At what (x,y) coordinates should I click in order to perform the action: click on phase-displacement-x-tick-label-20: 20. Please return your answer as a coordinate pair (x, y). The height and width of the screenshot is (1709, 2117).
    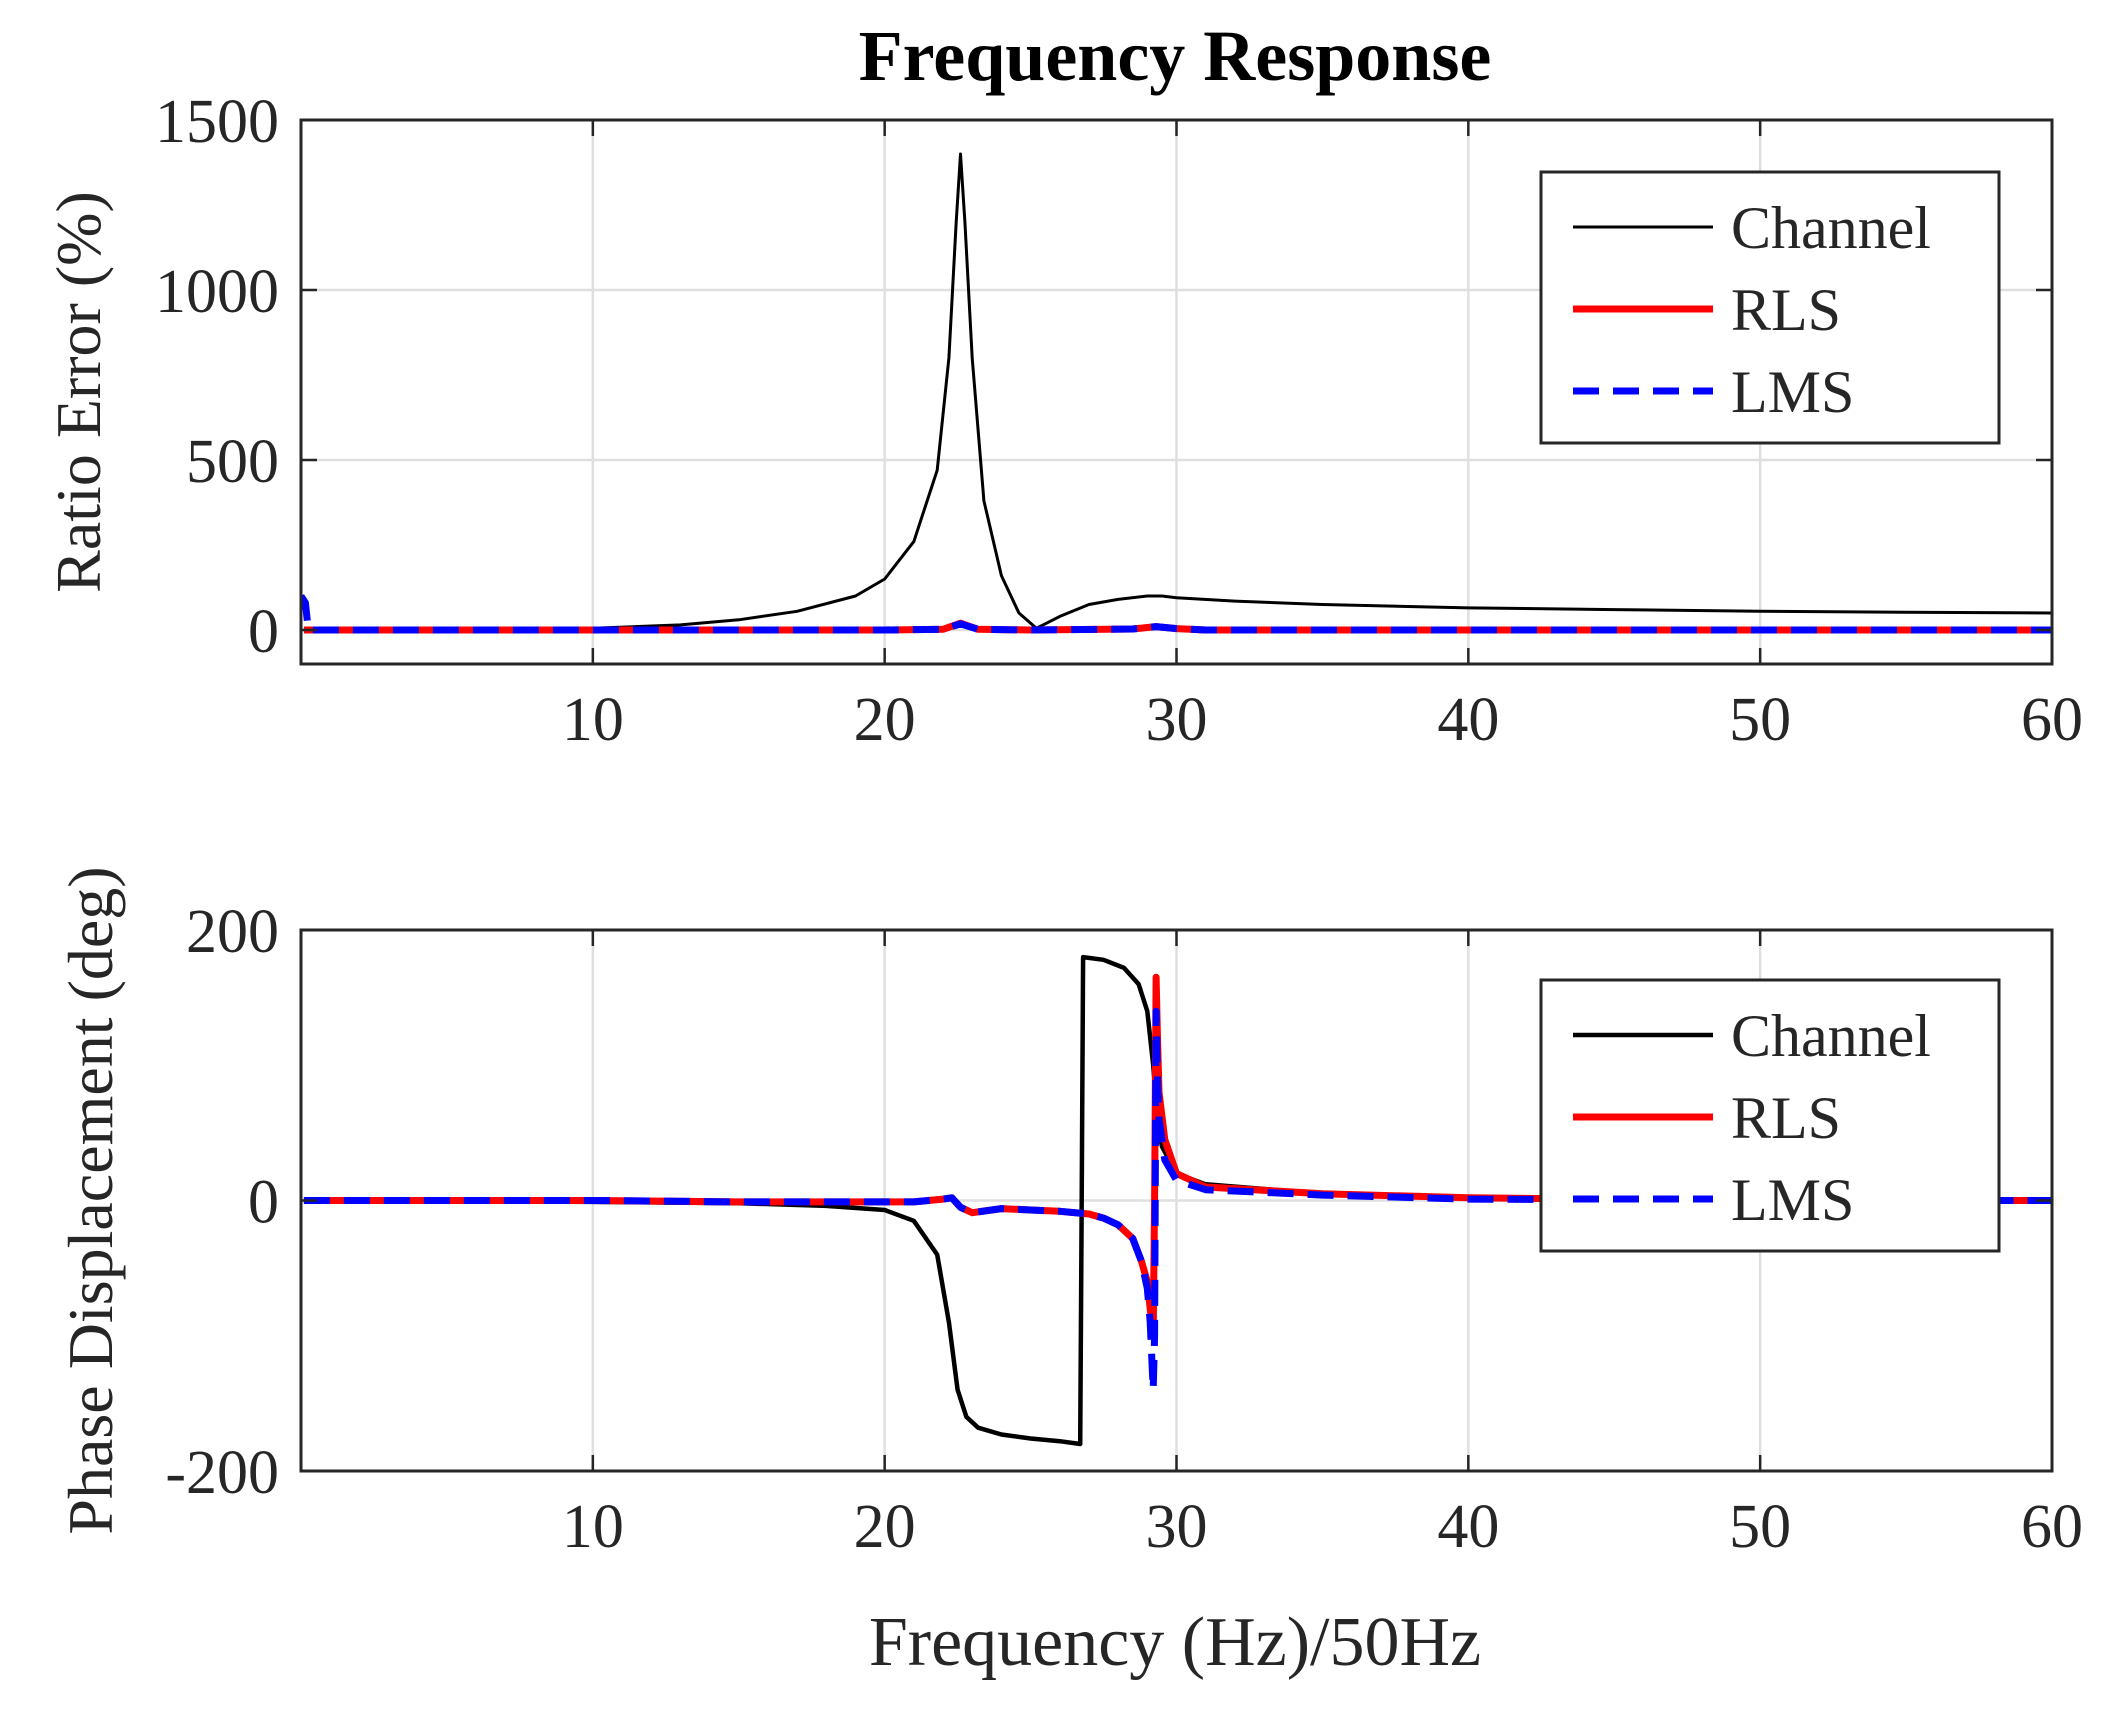
    Looking at the image, I should click on (885, 1527).